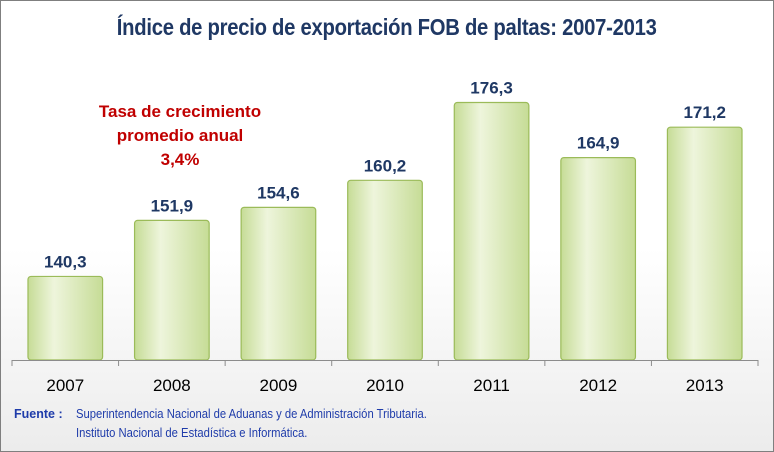  I want to click on bar-2009, so click(278, 283).